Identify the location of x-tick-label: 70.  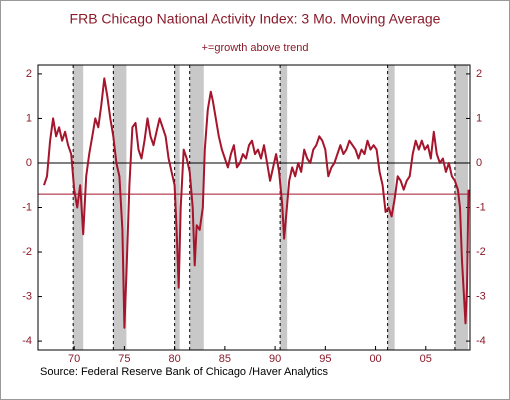
(74, 359).